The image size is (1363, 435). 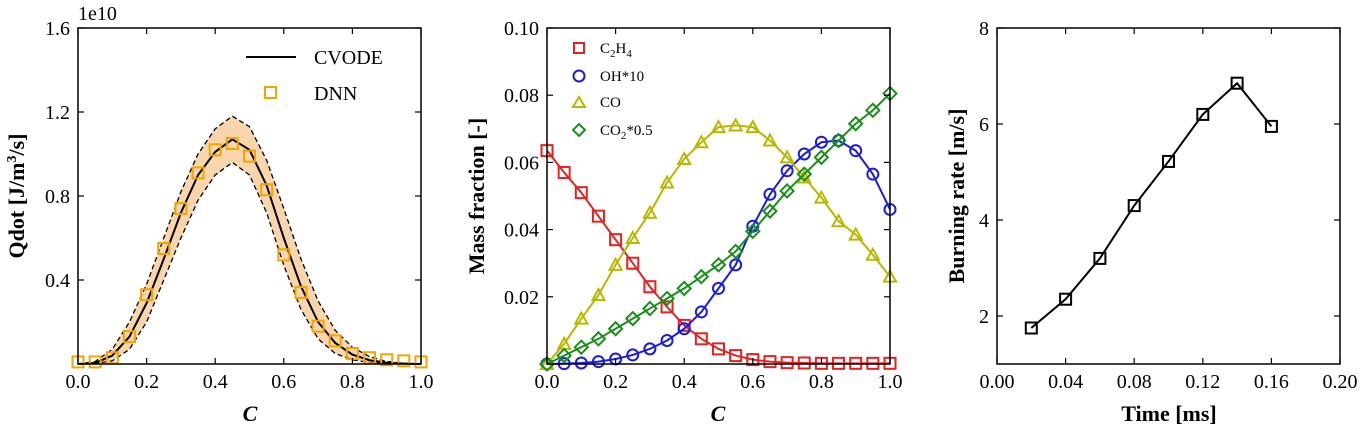 I want to click on mass-y-tick-label-0: 0.02, so click(x=521, y=298).